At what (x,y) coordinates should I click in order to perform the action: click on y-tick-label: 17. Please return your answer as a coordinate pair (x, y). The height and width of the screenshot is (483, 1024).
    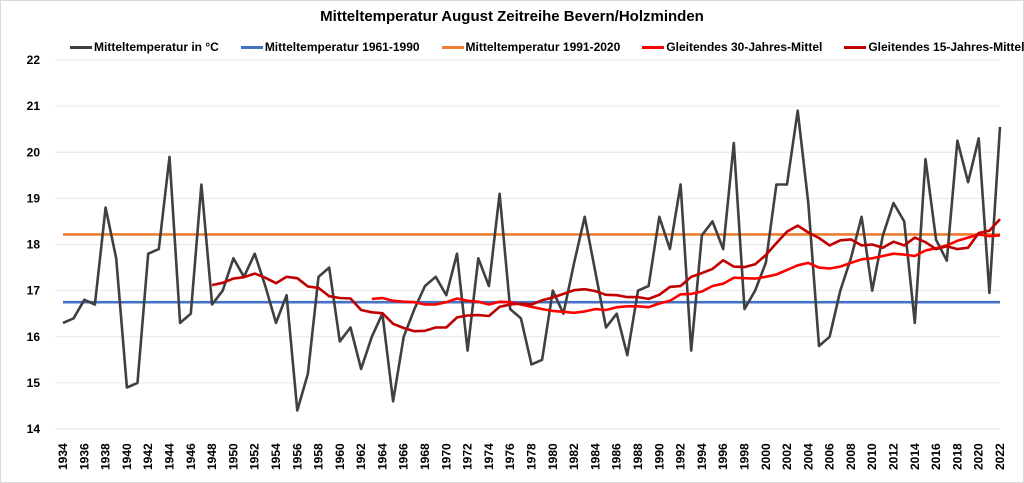
    Looking at the image, I should click on (34, 291).